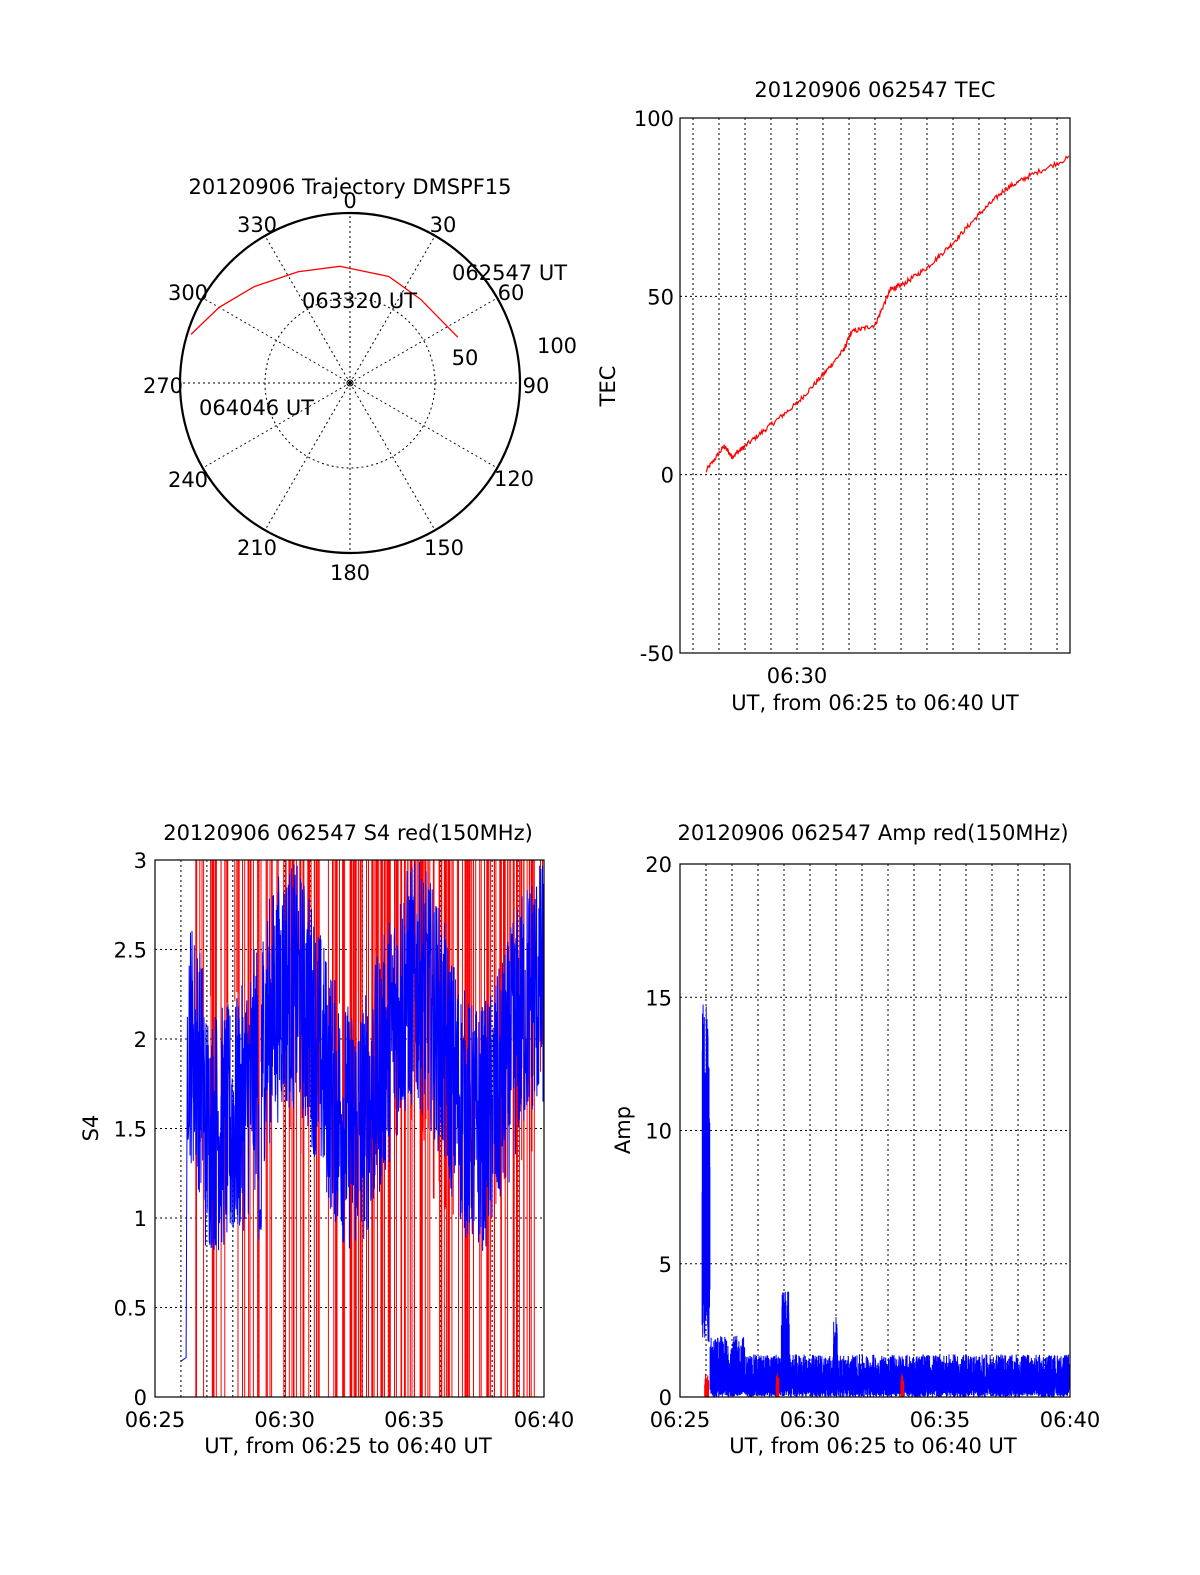  Describe the element at coordinates (797, 676) in the screenshot. I see `tec-xtick-label: 06:30` at that location.